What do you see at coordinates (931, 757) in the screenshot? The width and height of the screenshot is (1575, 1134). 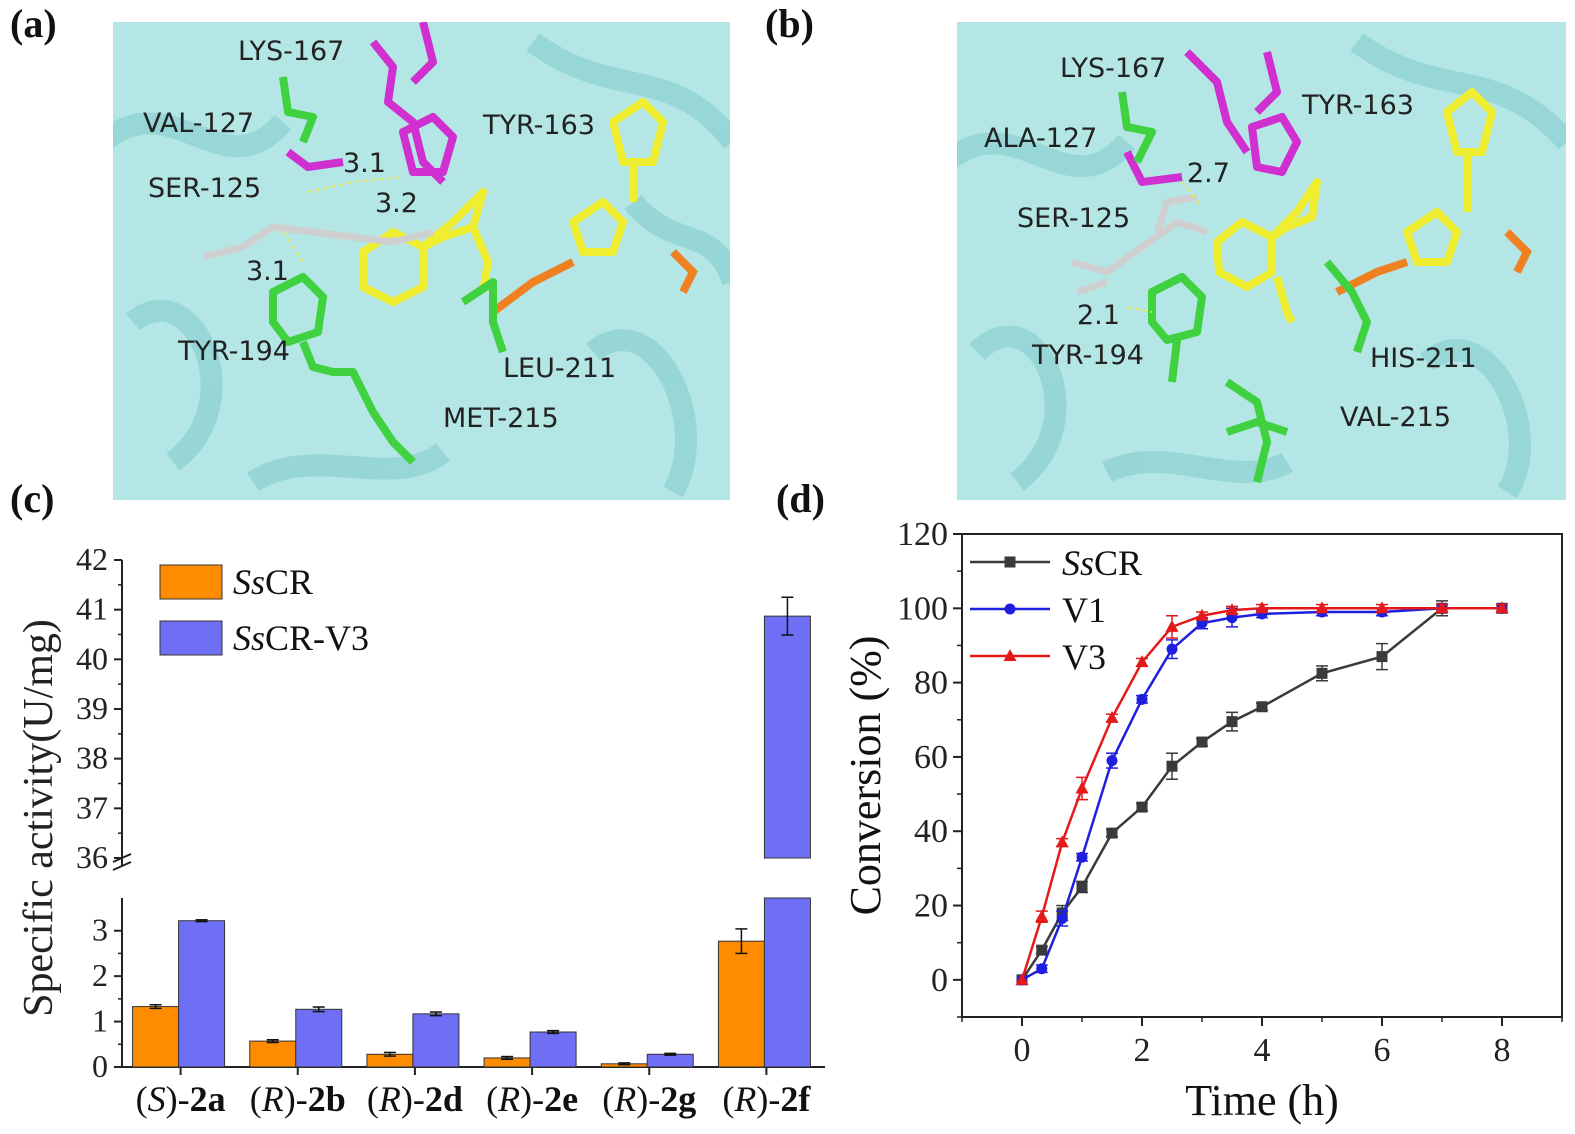 I see `y-tick-label: 60` at bounding box center [931, 757].